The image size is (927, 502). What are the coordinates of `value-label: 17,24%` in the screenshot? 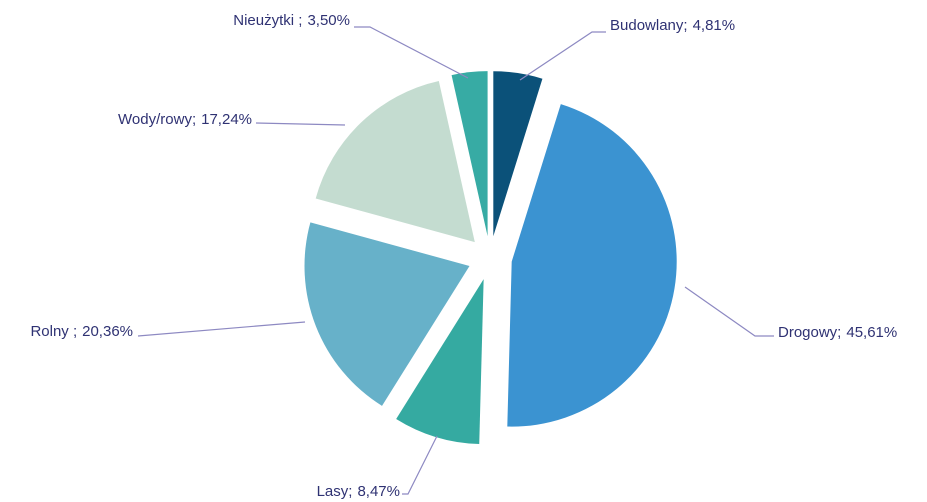 It's located at (226, 119).